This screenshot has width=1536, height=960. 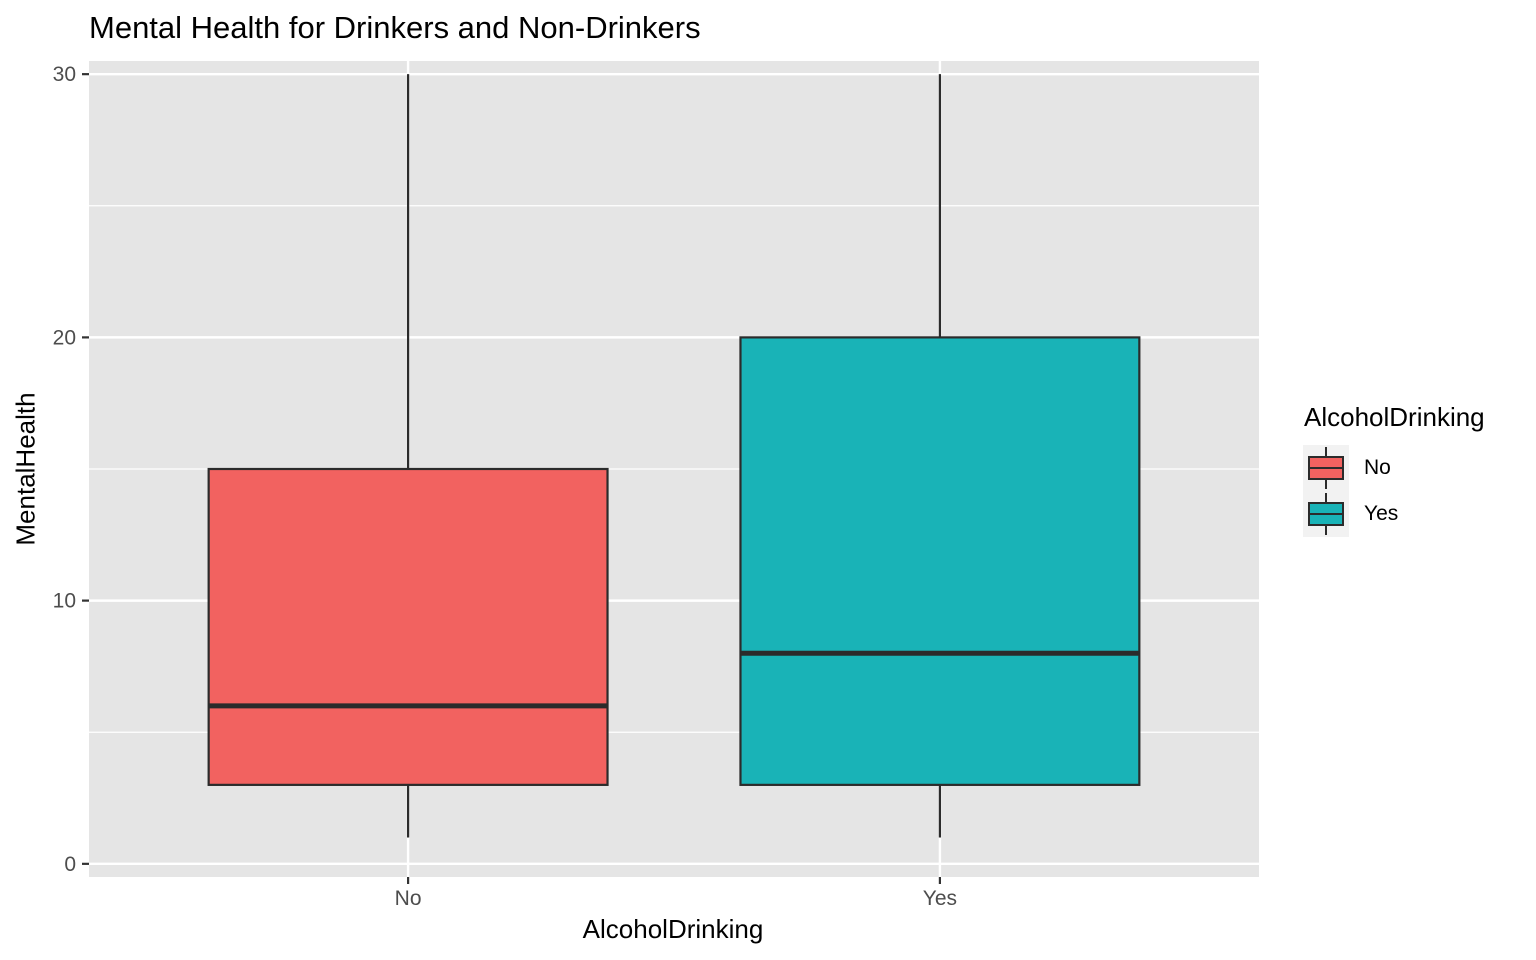 I want to click on legend-title: AlcoholDrinking, so click(x=1394, y=417).